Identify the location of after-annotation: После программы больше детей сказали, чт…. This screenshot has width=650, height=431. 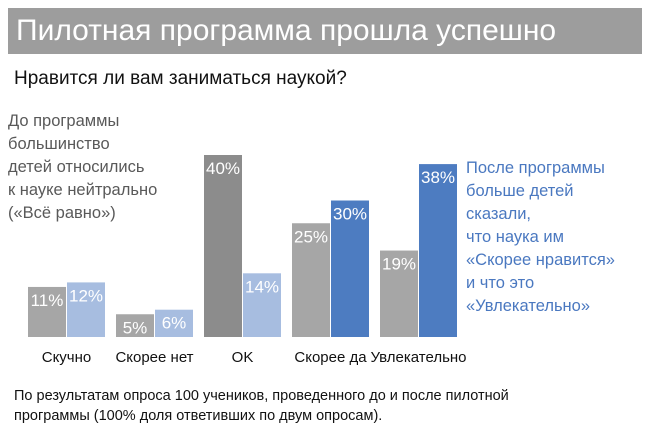
(558, 237).